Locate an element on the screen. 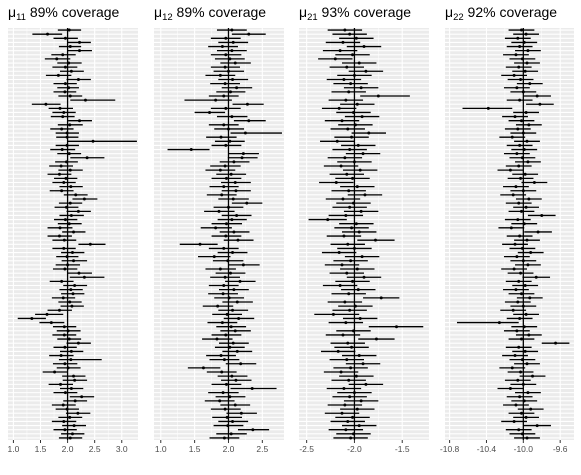  x-tick-label: 3.0 is located at coordinates (122, 449).